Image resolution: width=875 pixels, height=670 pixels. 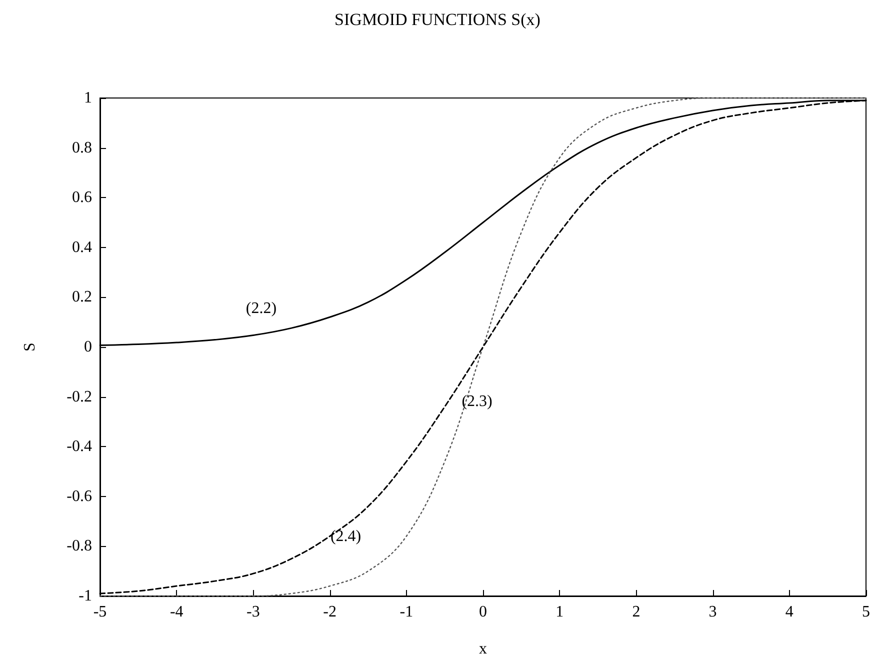 What do you see at coordinates (253, 612) in the screenshot?
I see `x-tick-label: -3` at bounding box center [253, 612].